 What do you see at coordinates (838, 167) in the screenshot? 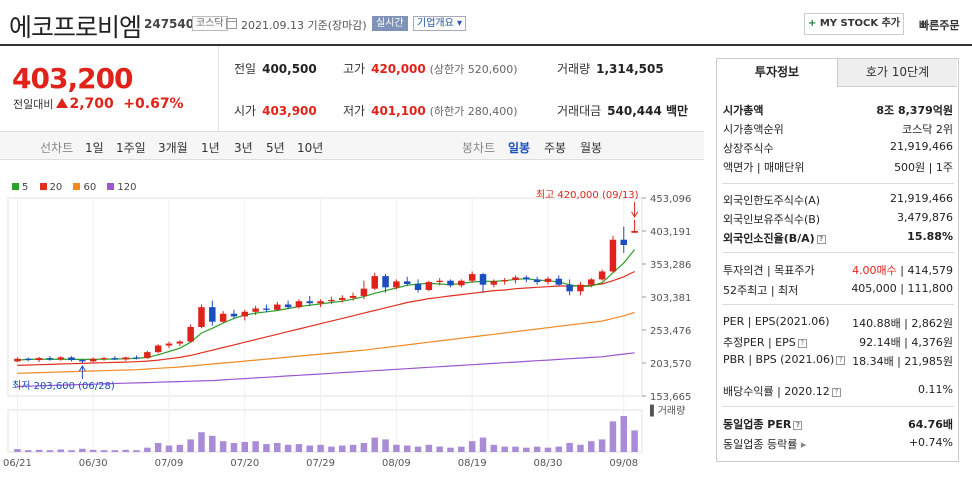
I see `par-value-row: 액면가 | 매매단위 500원 | 1주` at bounding box center [838, 167].